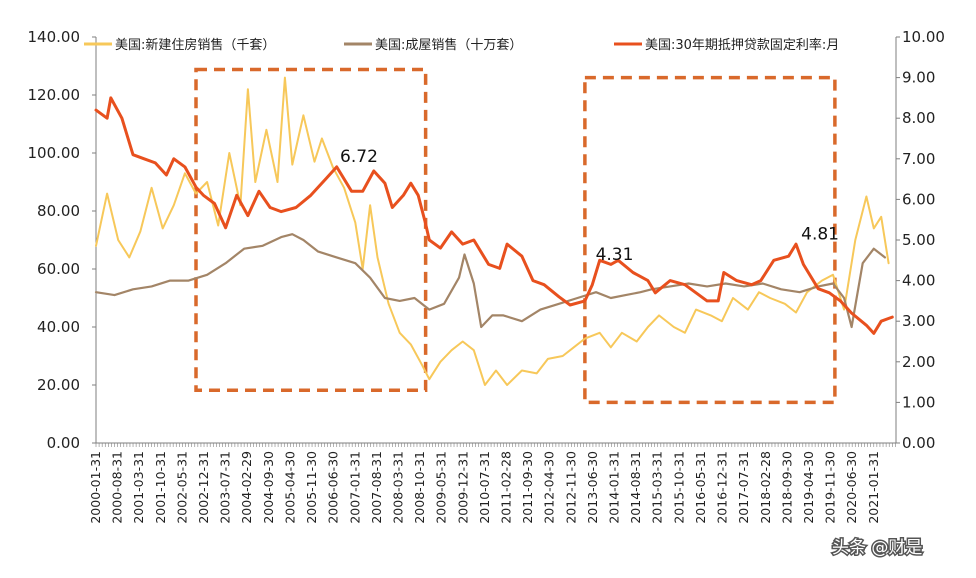  Describe the element at coordinates (58, 385) in the screenshot. I see `y-left-tick-label: 20.00` at that location.